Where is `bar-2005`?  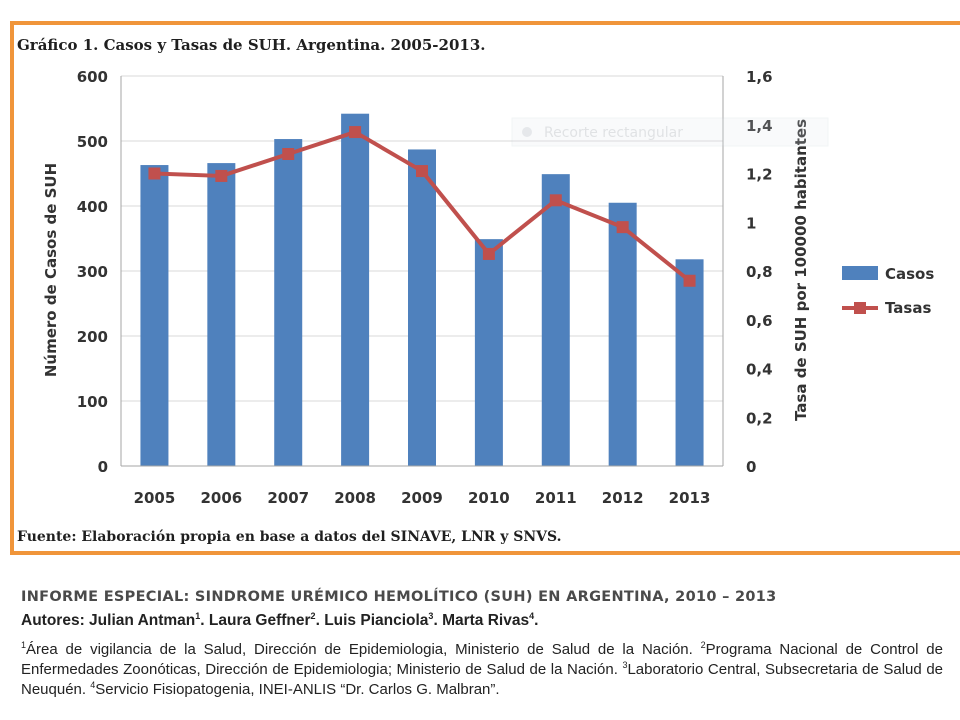
bar-2005 is located at coordinates (154, 316).